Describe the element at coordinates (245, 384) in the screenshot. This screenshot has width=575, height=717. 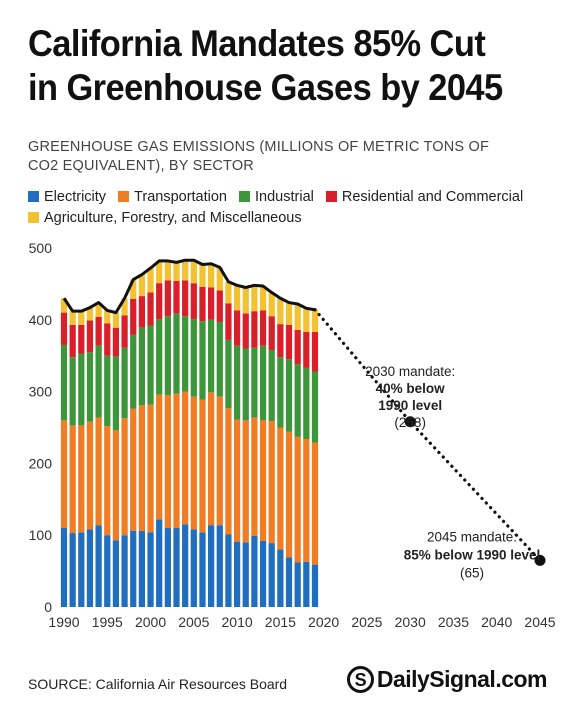
I see `bar-2011-industrial` at that location.